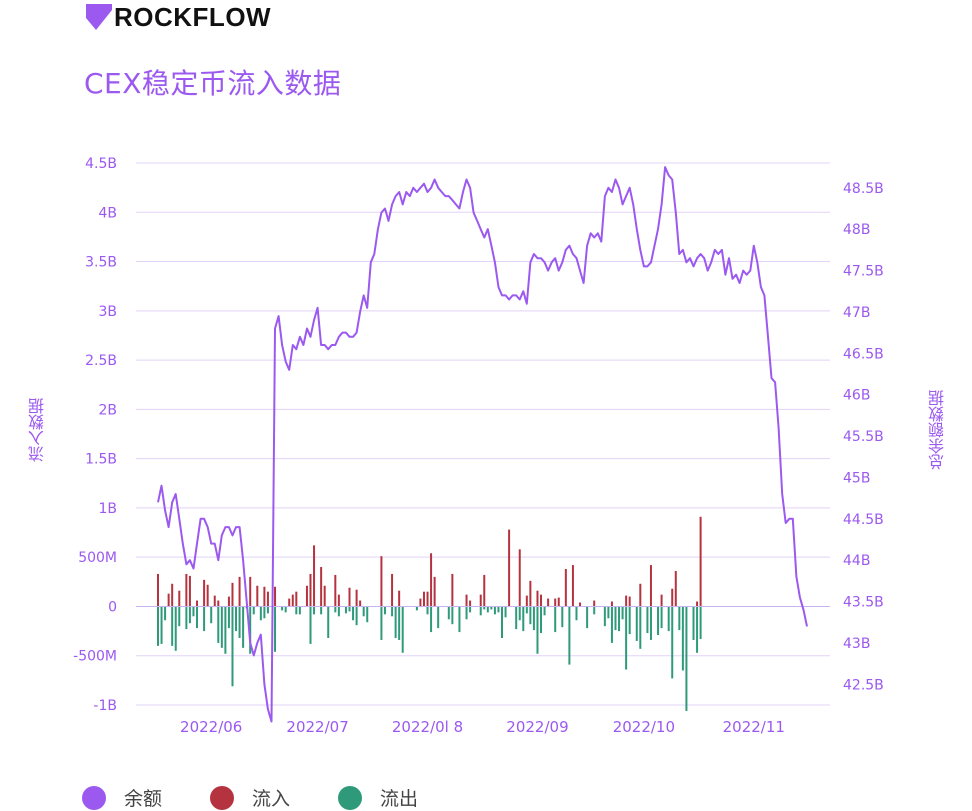 This screenshot has width=972, height=811. I want to click on legend-label-inflow: 流入, so click(271, 799).